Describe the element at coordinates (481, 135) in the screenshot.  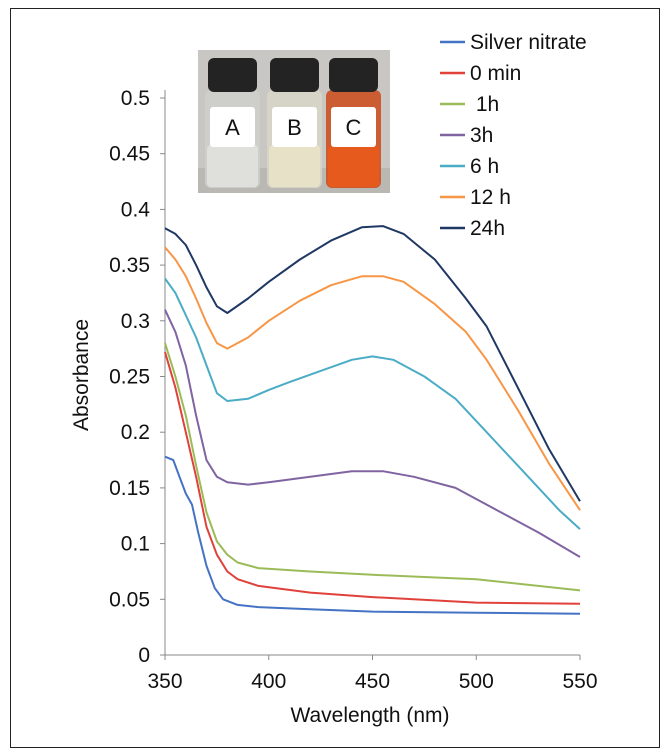
I see `legend-label: 3h` at that location.